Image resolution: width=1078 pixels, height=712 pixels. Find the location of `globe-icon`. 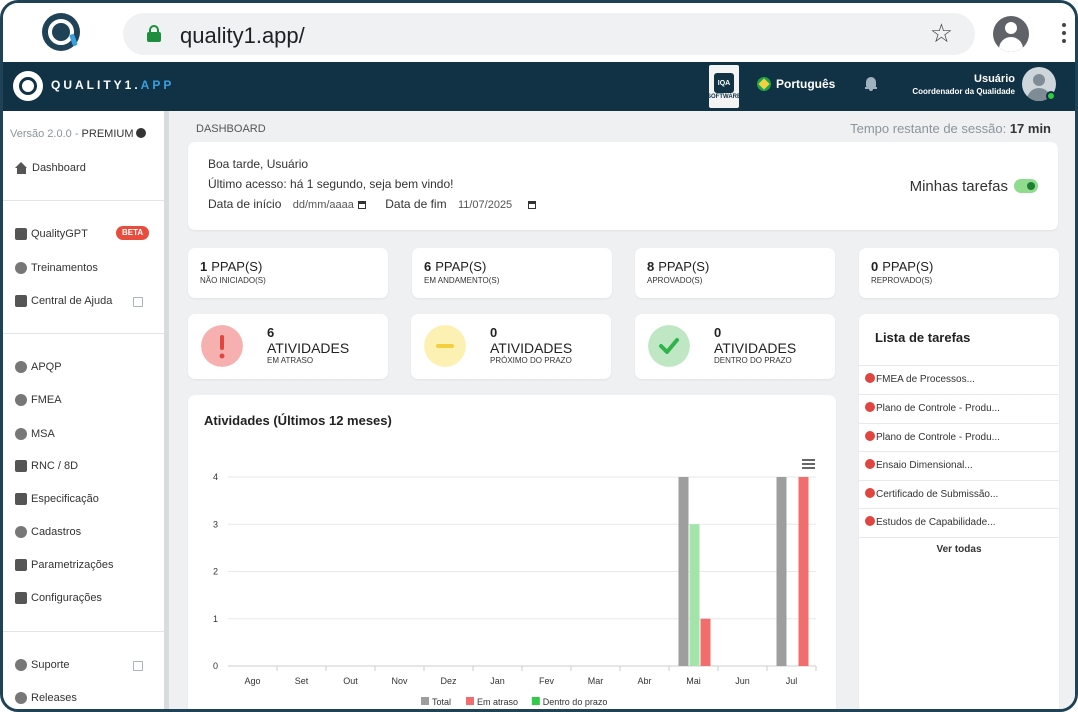

globe-icon is located at coordinates (21, 367).